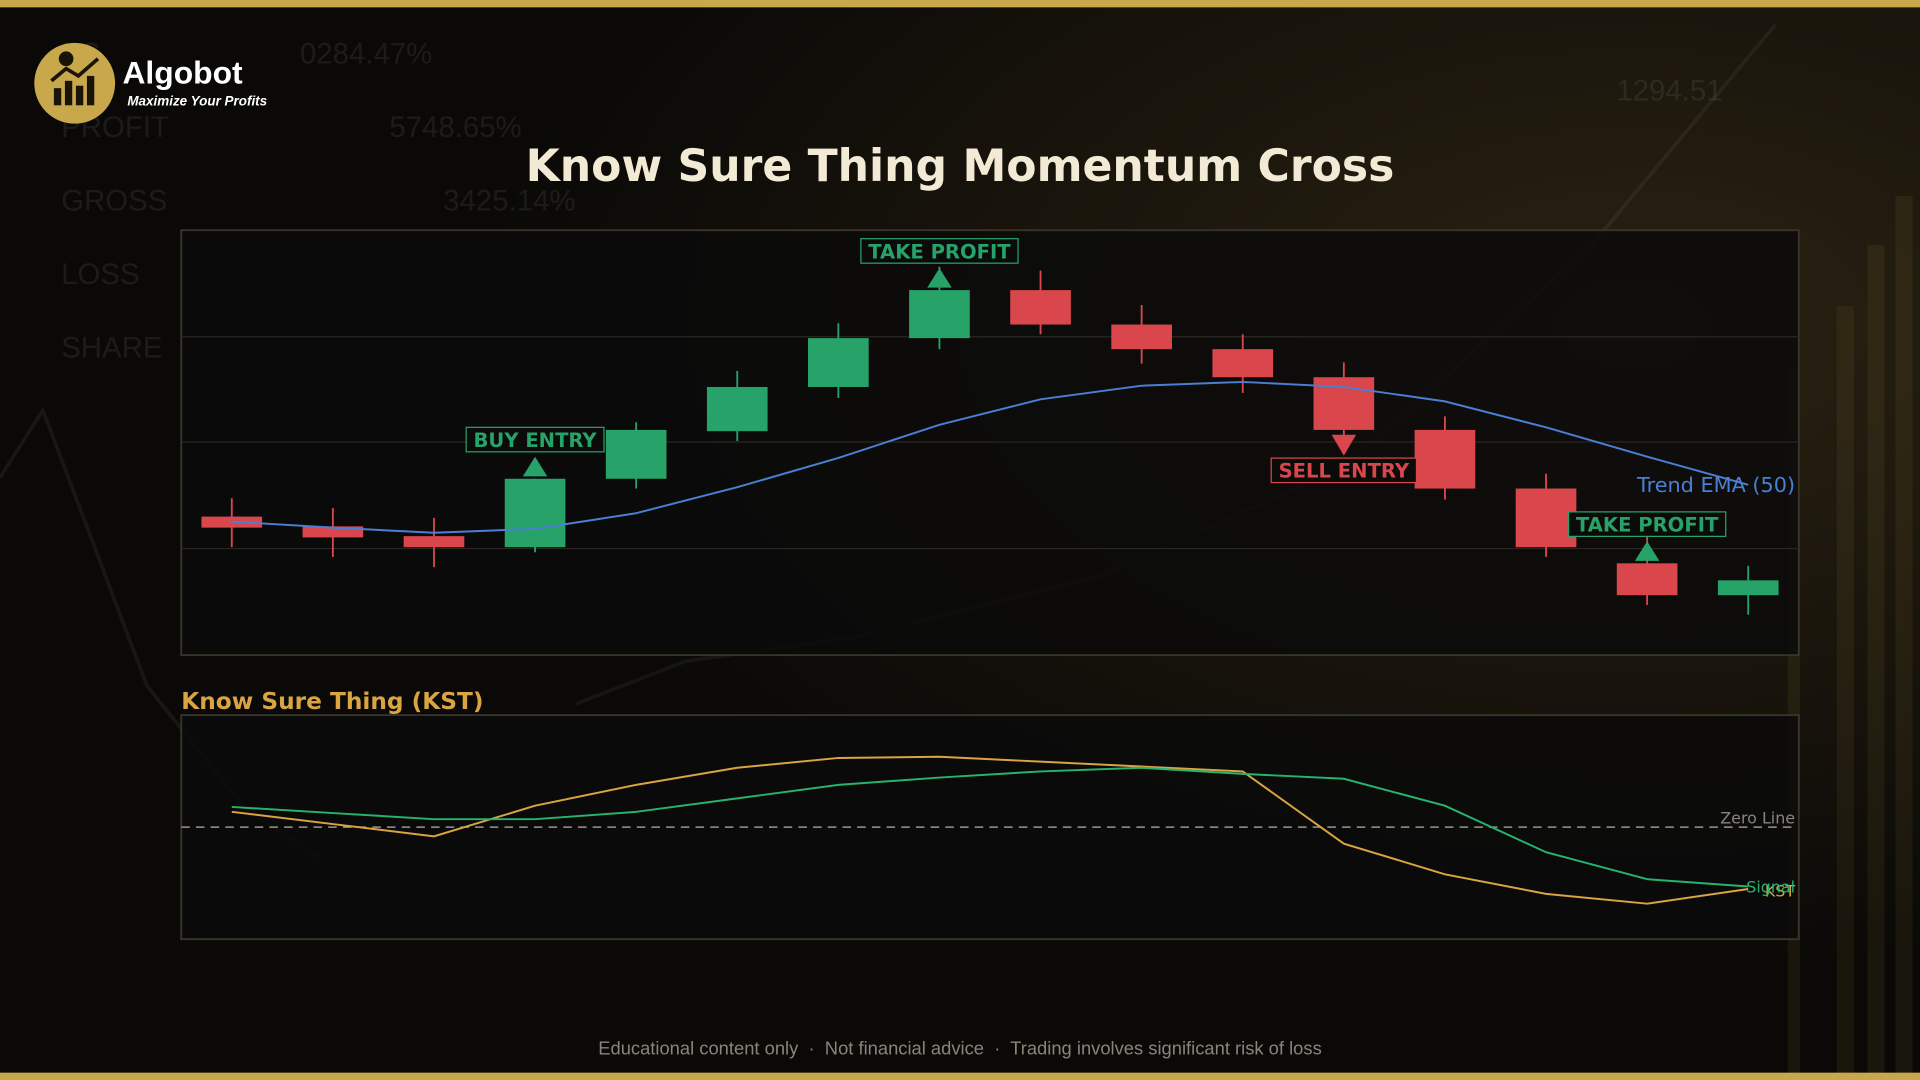 The height and width of the screenshot is (1080, 1920). I want to click on background-text: GROSS, so click(114, 201).